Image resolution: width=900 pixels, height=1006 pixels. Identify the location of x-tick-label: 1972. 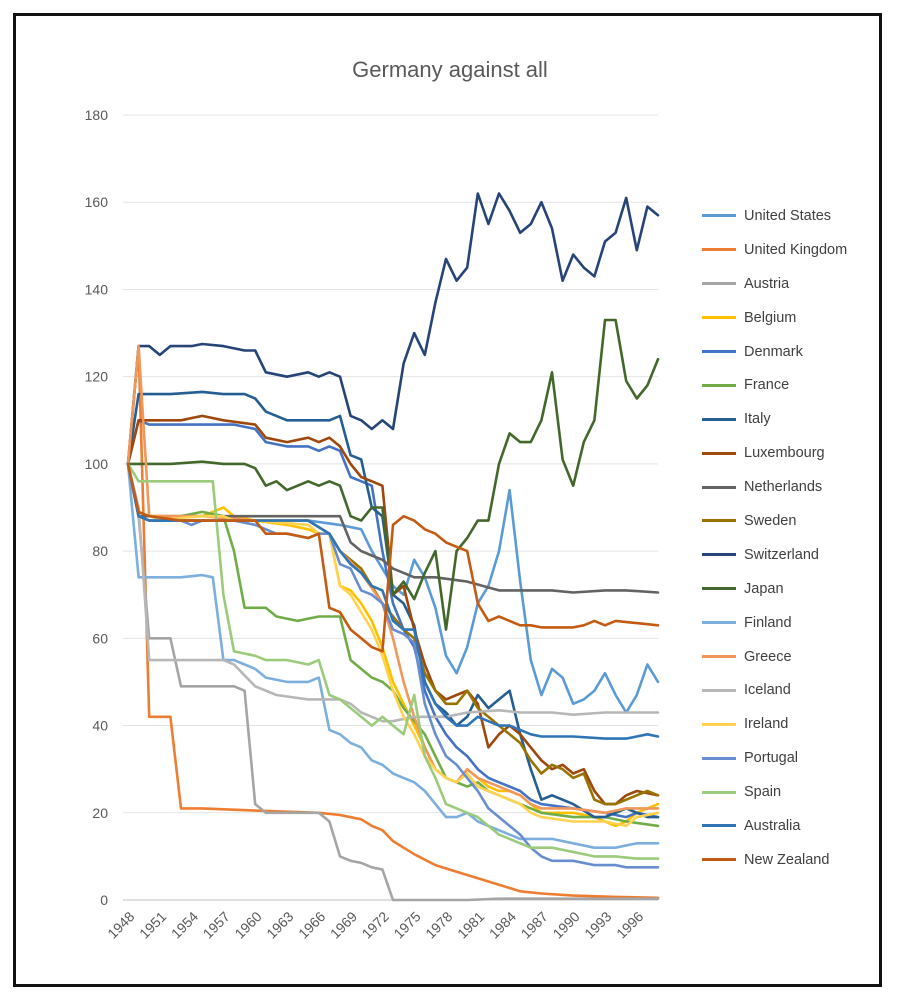
(375, 924).